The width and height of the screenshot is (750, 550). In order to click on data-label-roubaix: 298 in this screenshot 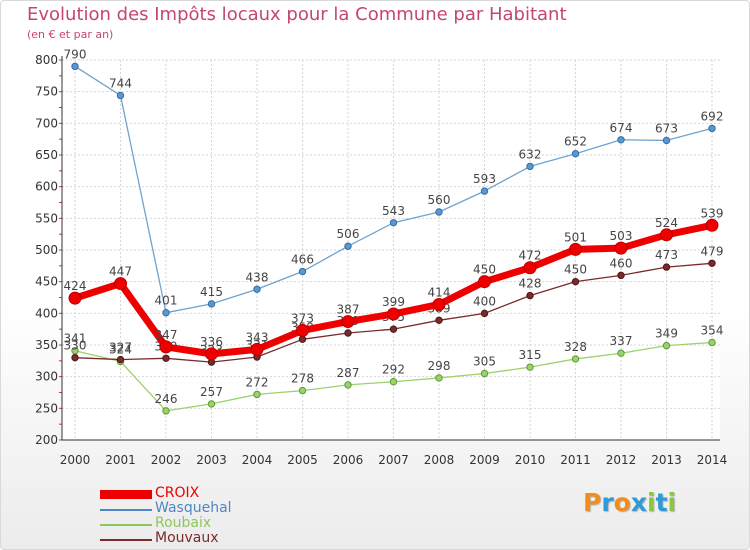, I will do `click(439, 366)`.